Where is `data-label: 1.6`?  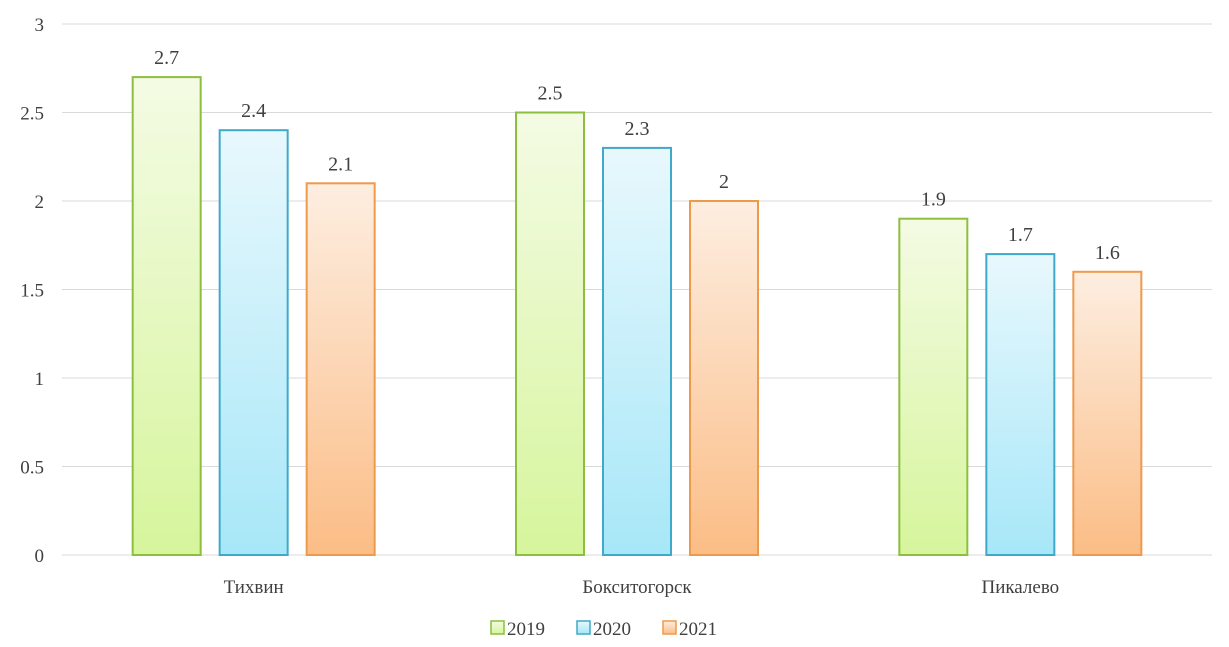 data-label: 1.6 is located at coordinates (1107, 253).